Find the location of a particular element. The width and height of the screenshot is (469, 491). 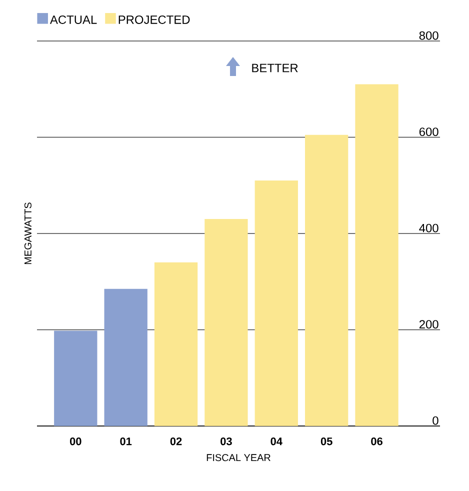

x-axis-title: FISCAL YEAR is located at coordinates (238, 458).